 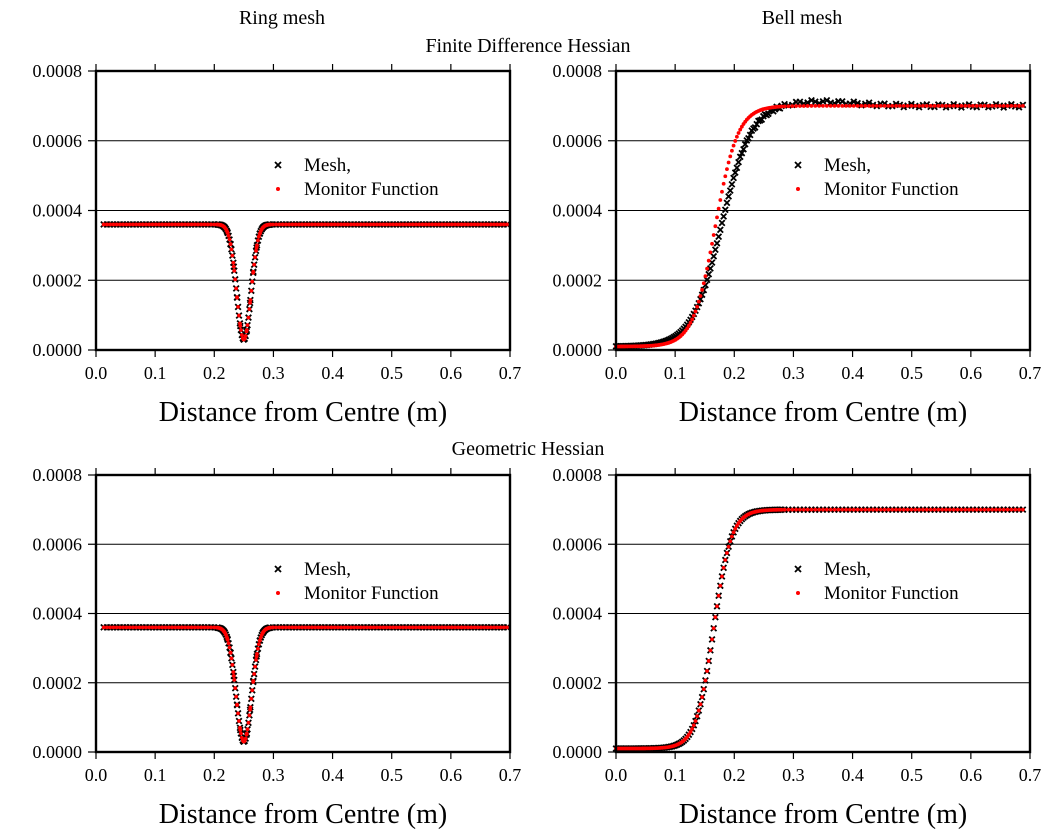 I want to click on y-tick-label: 0.0004, so click(x=578, y=211).